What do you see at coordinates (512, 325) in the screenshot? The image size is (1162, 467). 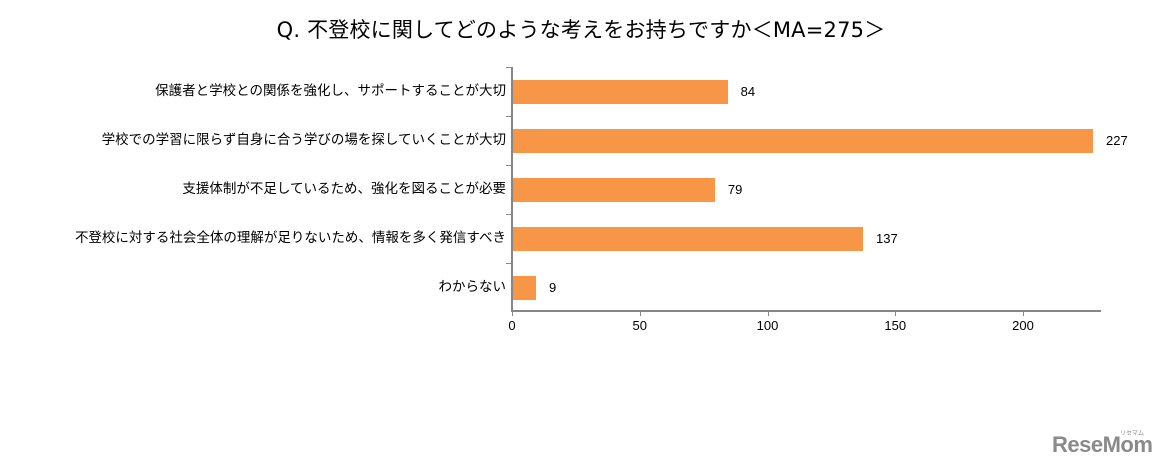 I see `x-tick-label: 0` at bounding box center [512, 325].